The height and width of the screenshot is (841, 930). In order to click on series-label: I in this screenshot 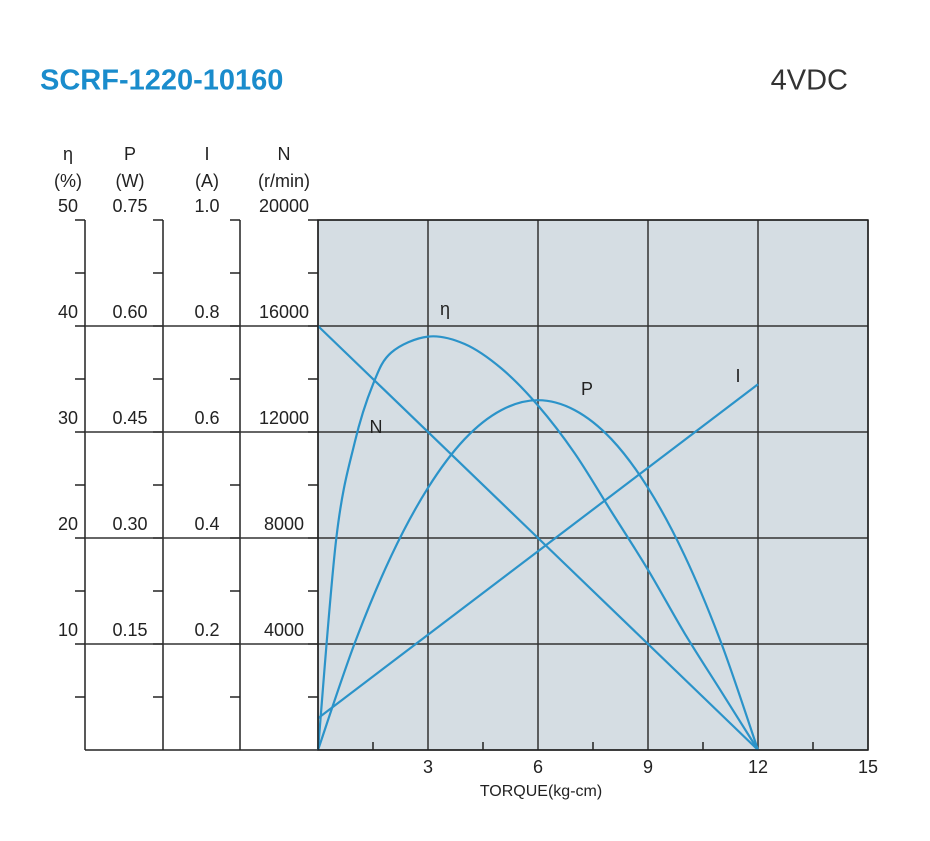, I will do `click(737, 376)`.